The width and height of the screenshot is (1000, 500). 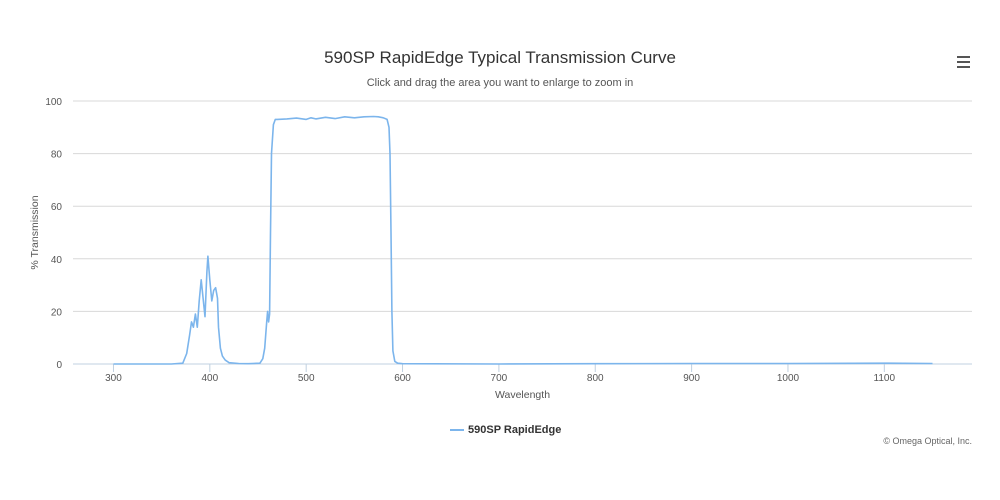 I want to click on x-tick-label: 900, so click(x=691, y=378).